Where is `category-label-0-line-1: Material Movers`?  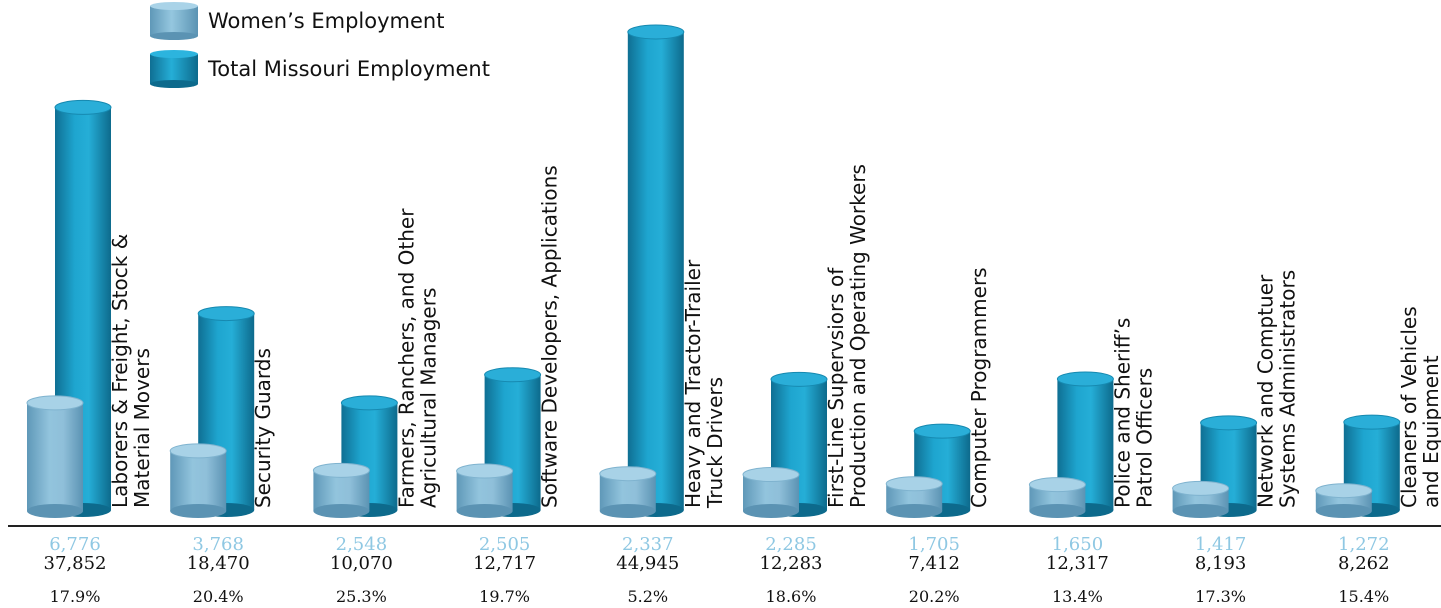
category-label-0-line-1: Material Movers is located at coordinates (142, 428).